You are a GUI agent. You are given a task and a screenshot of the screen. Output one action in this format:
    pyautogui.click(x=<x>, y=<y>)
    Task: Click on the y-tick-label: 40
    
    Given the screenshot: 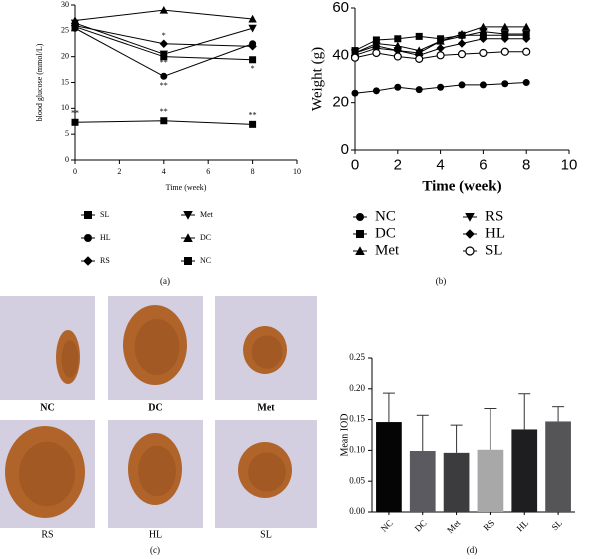 What is the action you would take?
    pyautogui.click(x=340, y=54)
    